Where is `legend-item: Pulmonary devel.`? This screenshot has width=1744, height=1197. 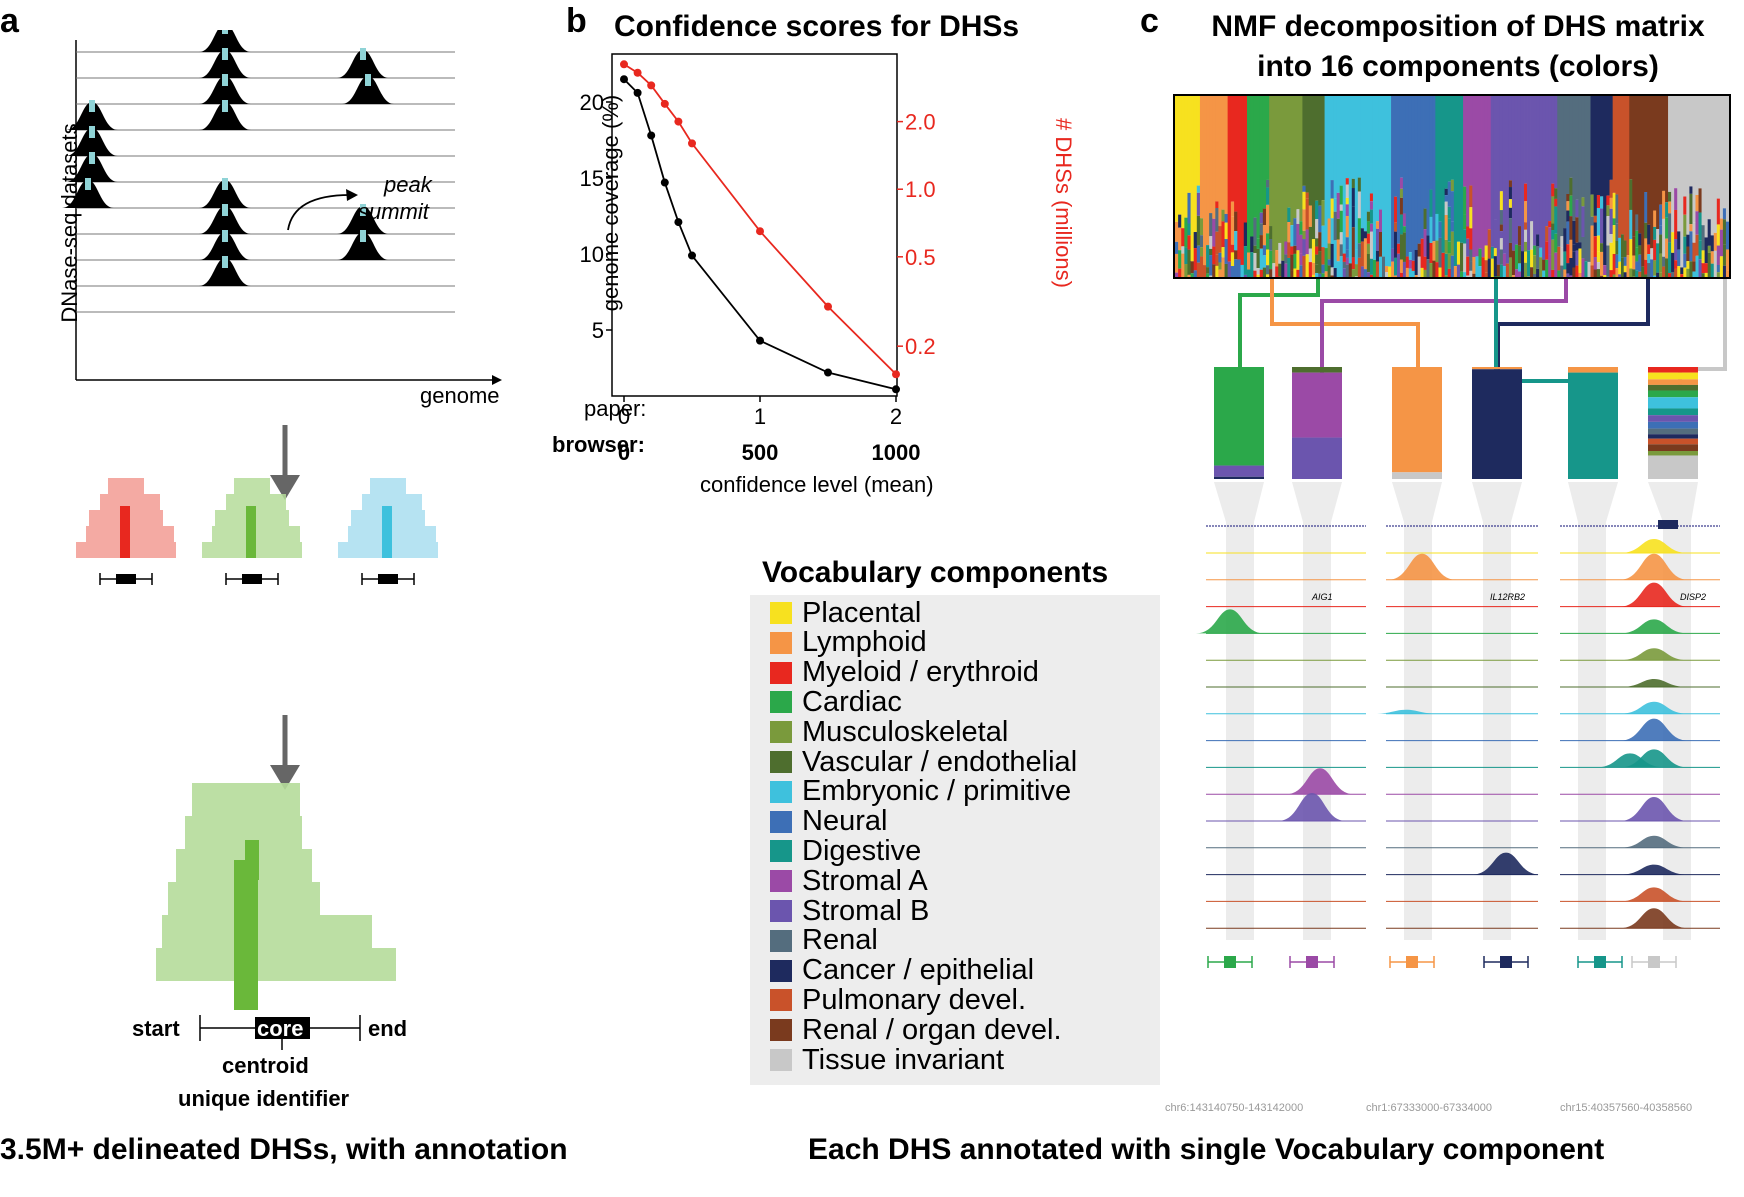 legend-item: Pulmonary devel. is located at coordinates (898, 999).